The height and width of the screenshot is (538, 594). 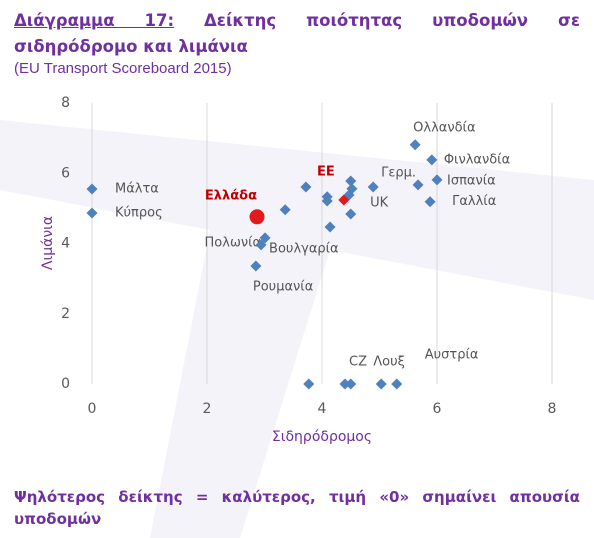 I want to click on point-label: Πολωνία, so click(x=233, y=242).